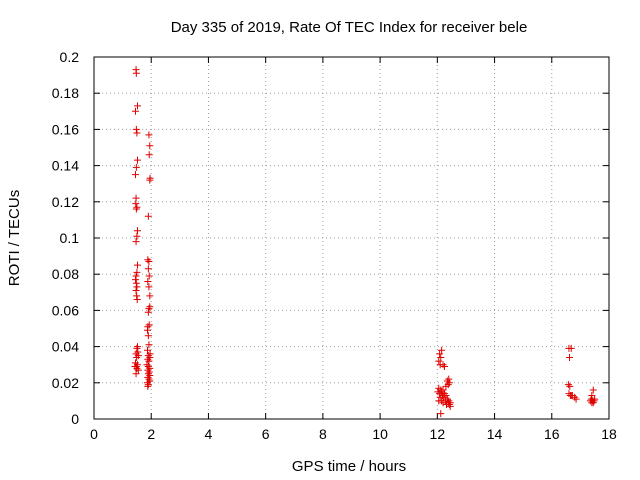  I want to click on y-tick-label: 0, so click(75, 419).